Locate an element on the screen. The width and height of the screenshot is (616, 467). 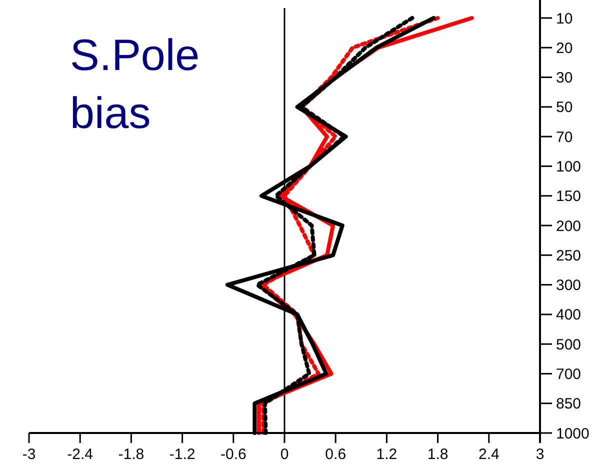
x-tick-label: -3 is located at coordinates (29, 454).